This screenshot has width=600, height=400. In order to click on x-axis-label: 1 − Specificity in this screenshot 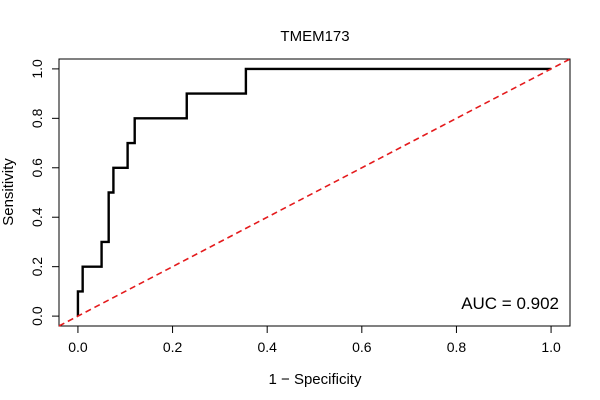, I will do `click(315, 379)`.